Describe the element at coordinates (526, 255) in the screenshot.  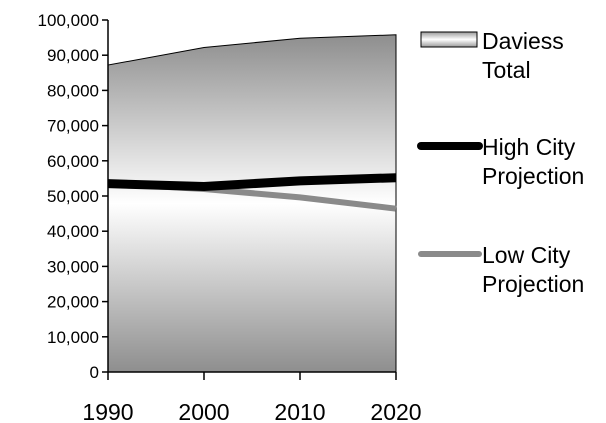
I see `legend-label-low-line-1: Low City` at that location.